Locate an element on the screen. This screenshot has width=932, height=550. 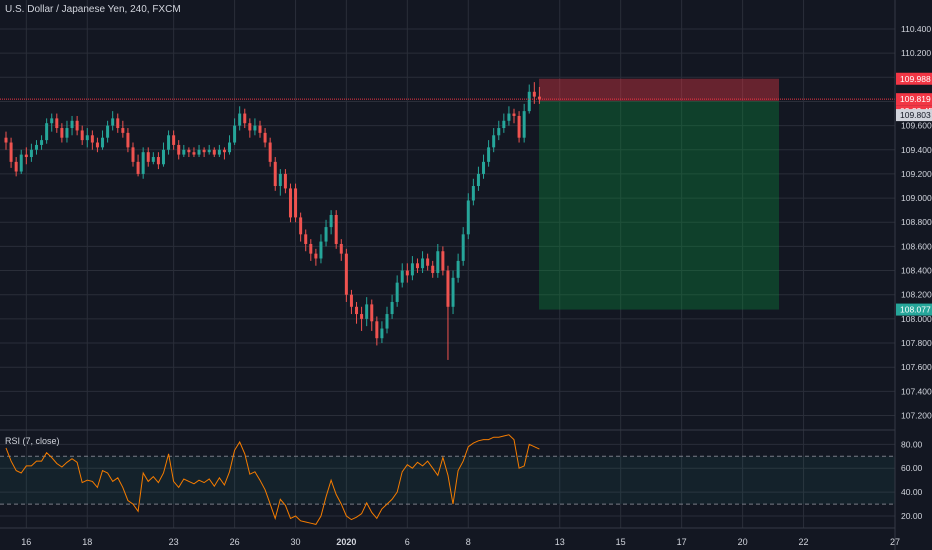
time-tick-label: 26 is located at coordinates (235, 542).